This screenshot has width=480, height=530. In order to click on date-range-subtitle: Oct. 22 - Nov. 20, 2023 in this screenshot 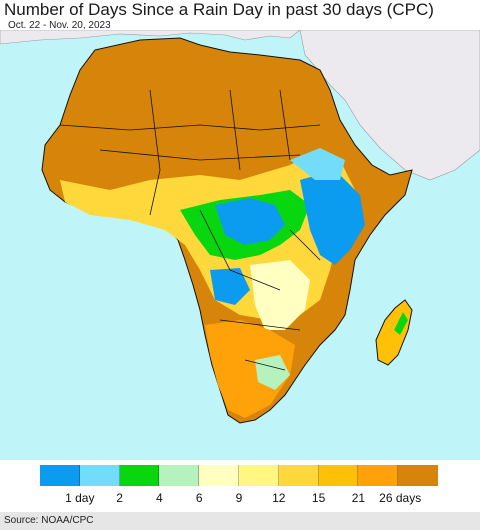, I will do `click(59, 25)`.